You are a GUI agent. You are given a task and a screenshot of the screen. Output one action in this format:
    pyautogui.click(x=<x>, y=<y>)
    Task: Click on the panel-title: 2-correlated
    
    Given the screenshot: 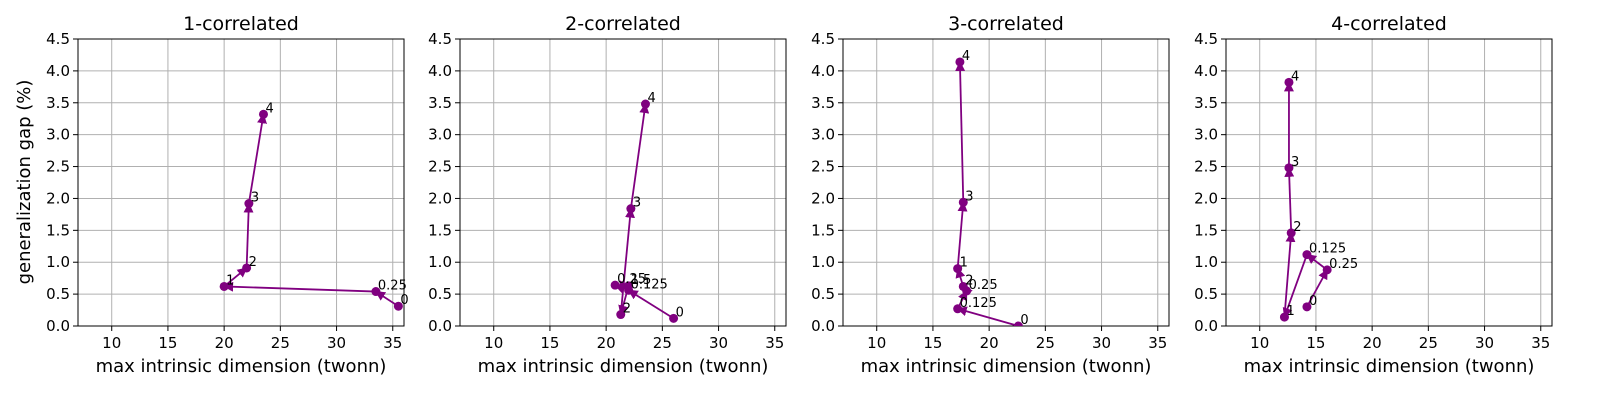 What is the action you would take?
    pyautogui.click(x=623, y=24)
    